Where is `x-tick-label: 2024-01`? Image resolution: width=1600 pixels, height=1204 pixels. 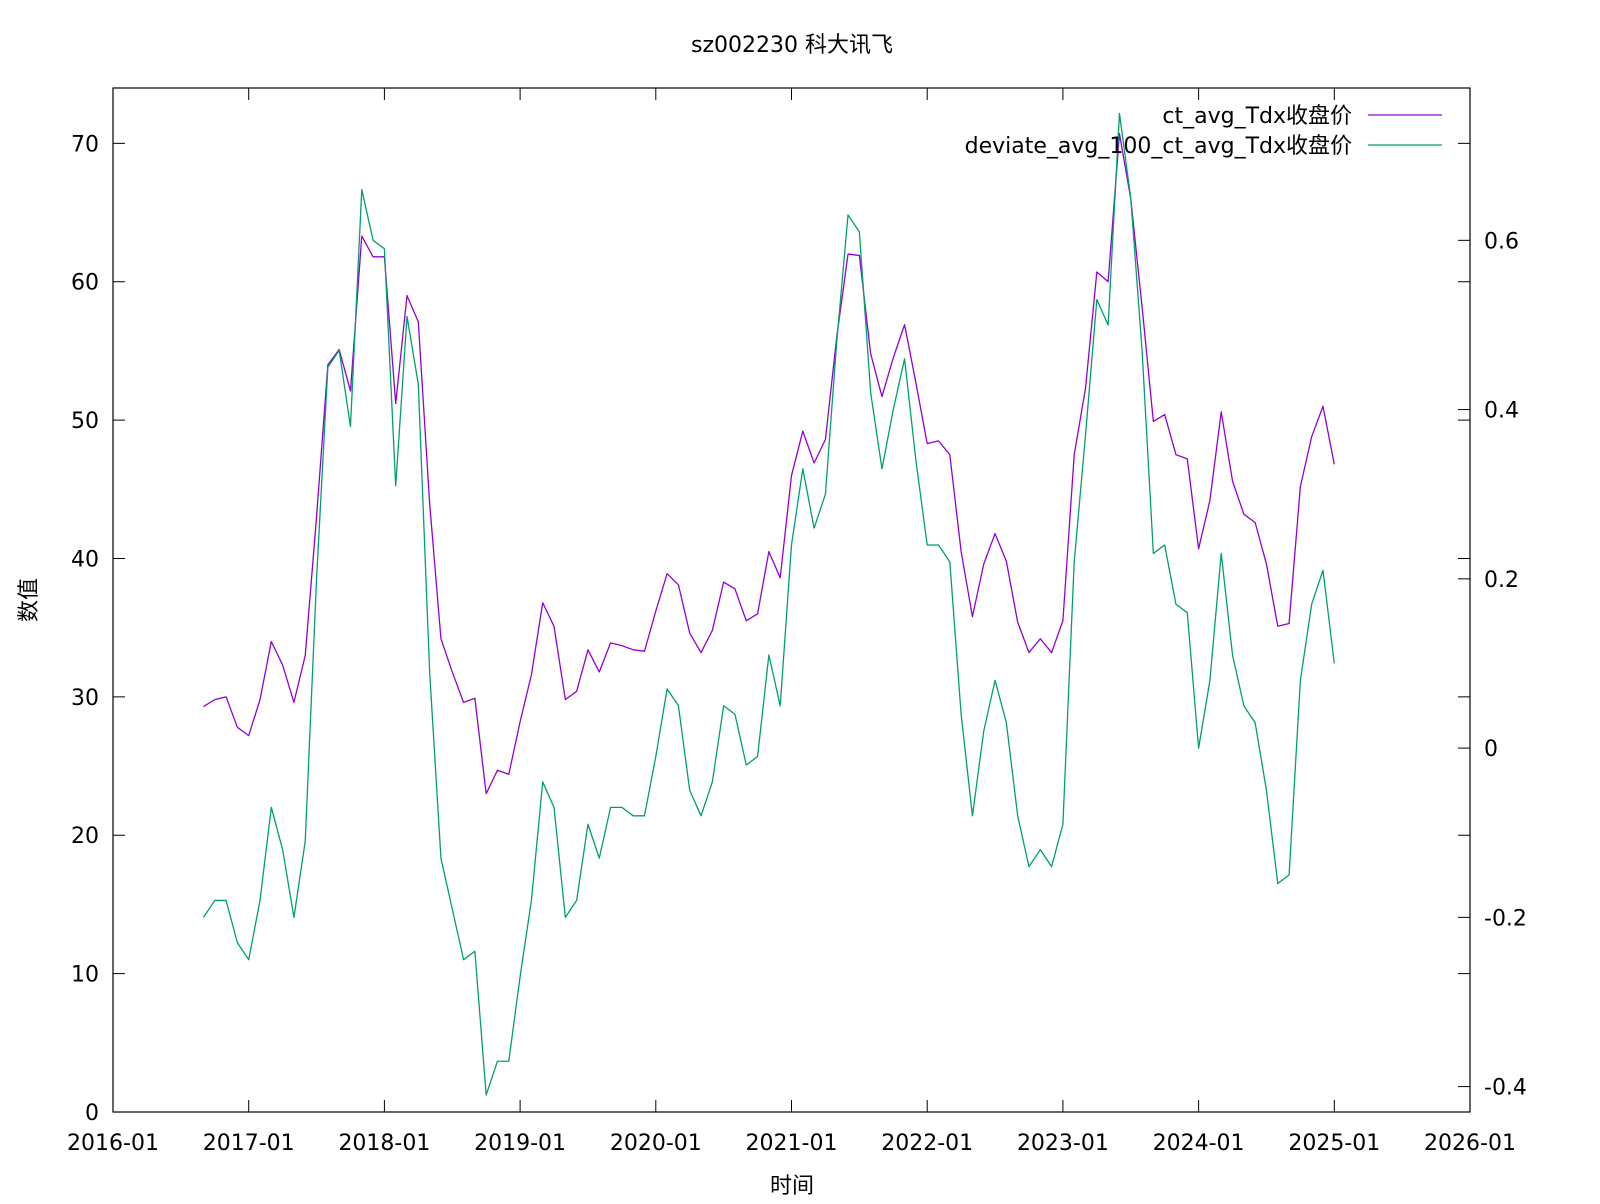 x-tick-label: 2024-01 is located at coordinates (1199, 1143).